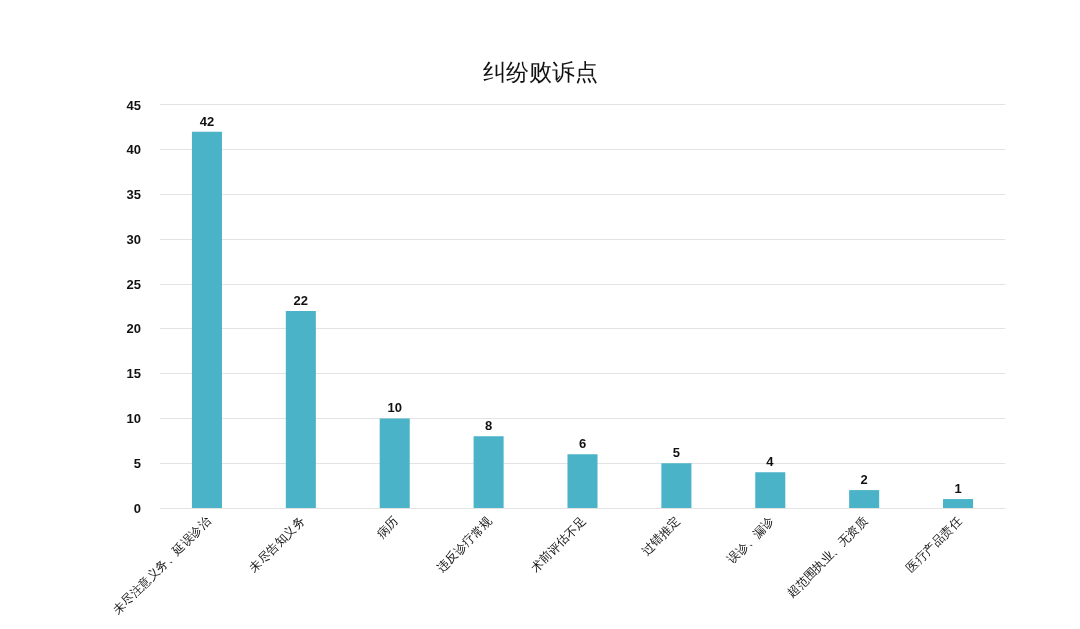 Image resolution: width=1080 pixels, height=629 pixels. What do you see at coordinates (464, 544) in the screenshot?
I see `x-tick-label: 违反诊疗常规` at bounding box center [464, 544].